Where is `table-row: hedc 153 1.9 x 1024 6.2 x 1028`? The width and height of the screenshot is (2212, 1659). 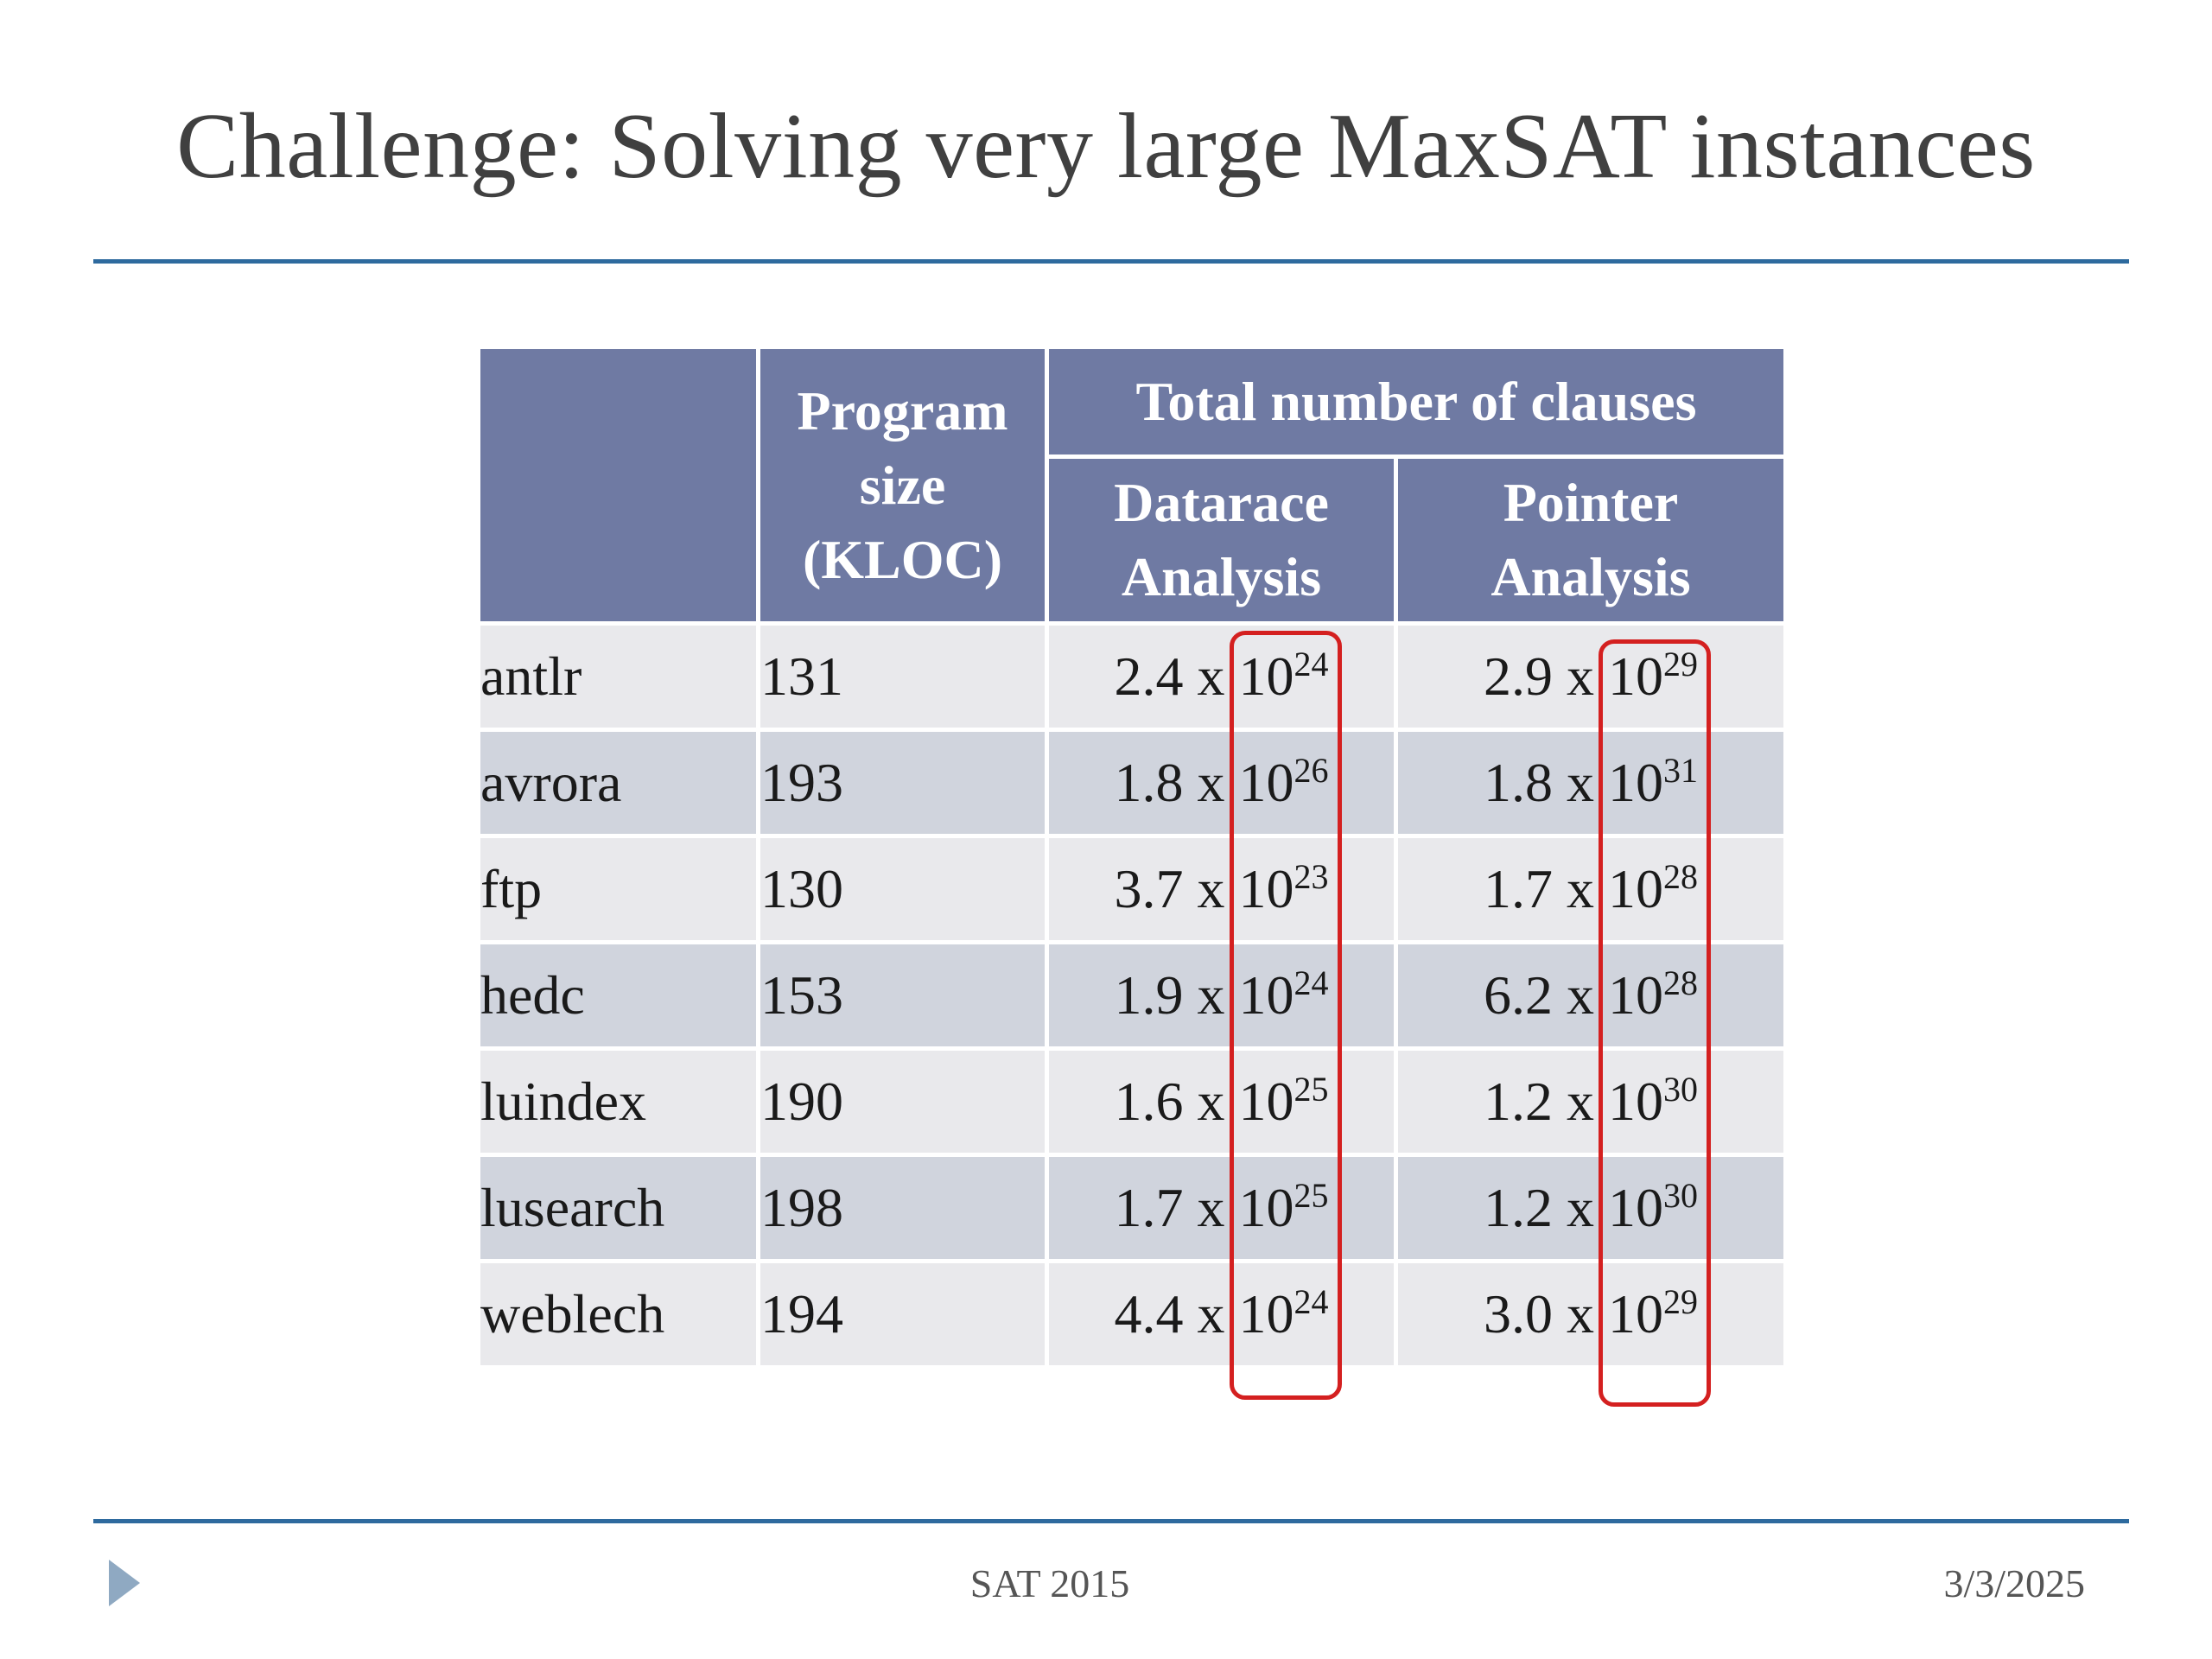
table-row: hedc 153 1.9 x 1024 6.2 x 1028 is located at coordinates (1132, 995).